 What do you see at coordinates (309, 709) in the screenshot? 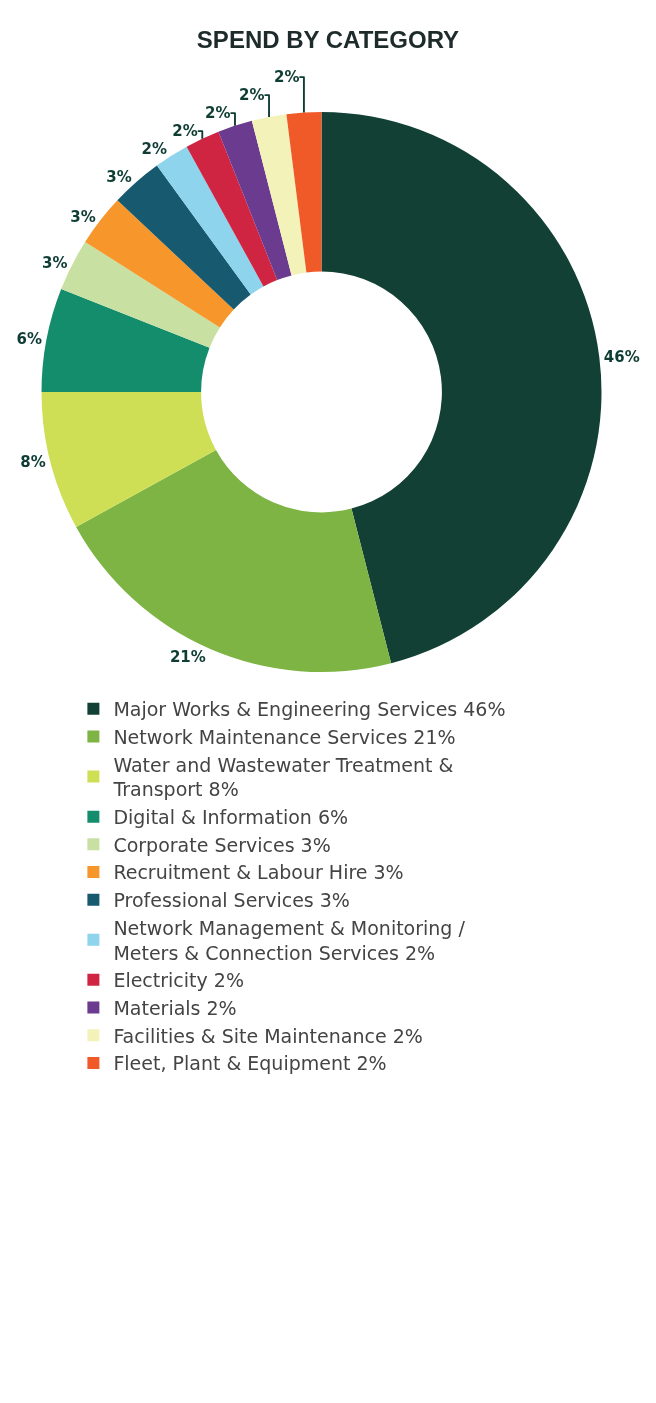
I see `legend-label: Major Works & Engineering Services 46%` at bounding box center [309, 709].